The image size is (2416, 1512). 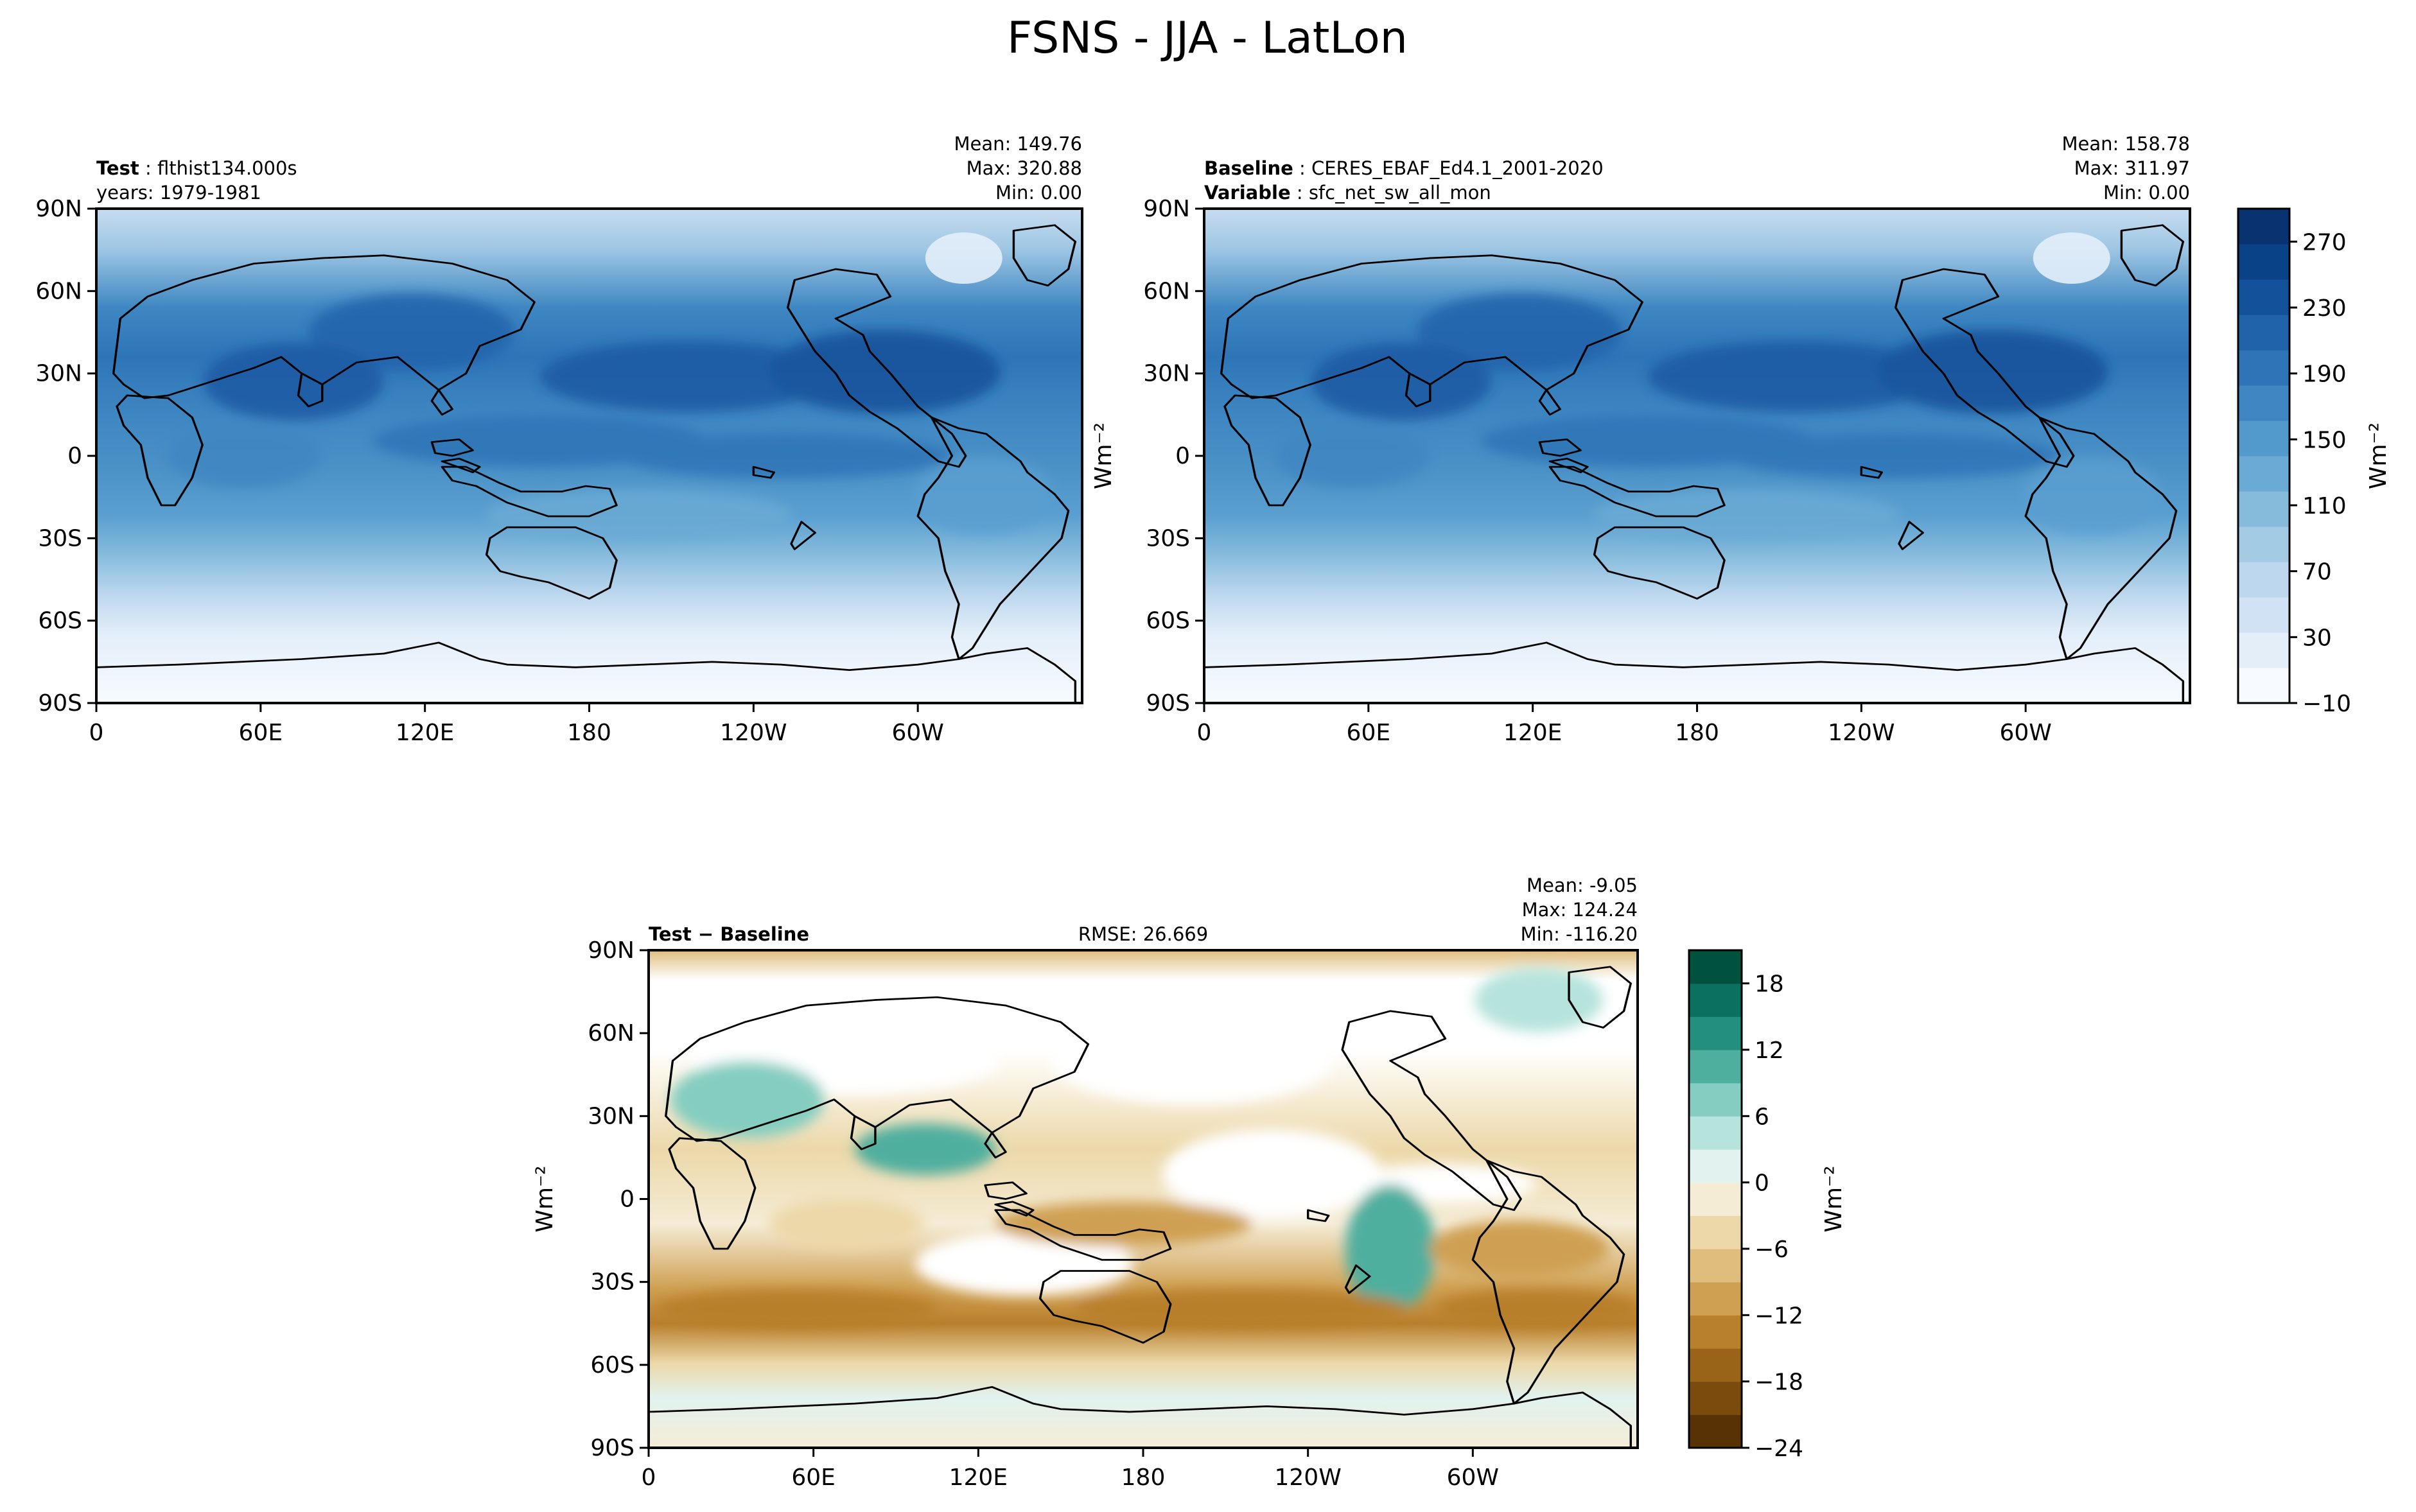 I want to click on figure-title: FSNS - JJA - LatLon, so click(x=1207, y=38).